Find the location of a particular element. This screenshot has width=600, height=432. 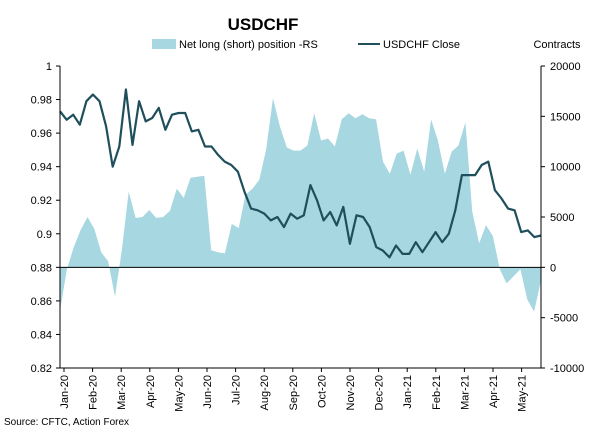

x-axis-tick-label: May-21 is located at coordinates (523, 393).